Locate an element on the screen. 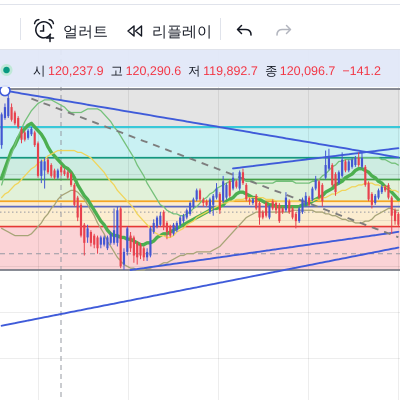 The height and width of the screenshot is (400, 400). annotation: 얼러트 is located at coordinates (85, 32).